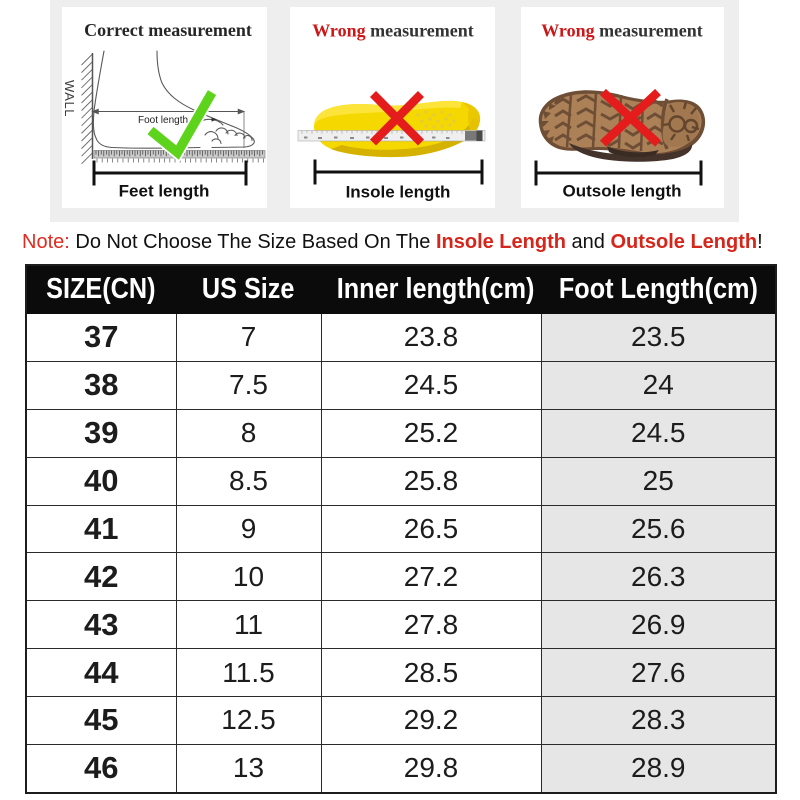  Describe the element at coordinates (622, 191) in the screenshot. I see `svg-text: Outsole length` at that location.